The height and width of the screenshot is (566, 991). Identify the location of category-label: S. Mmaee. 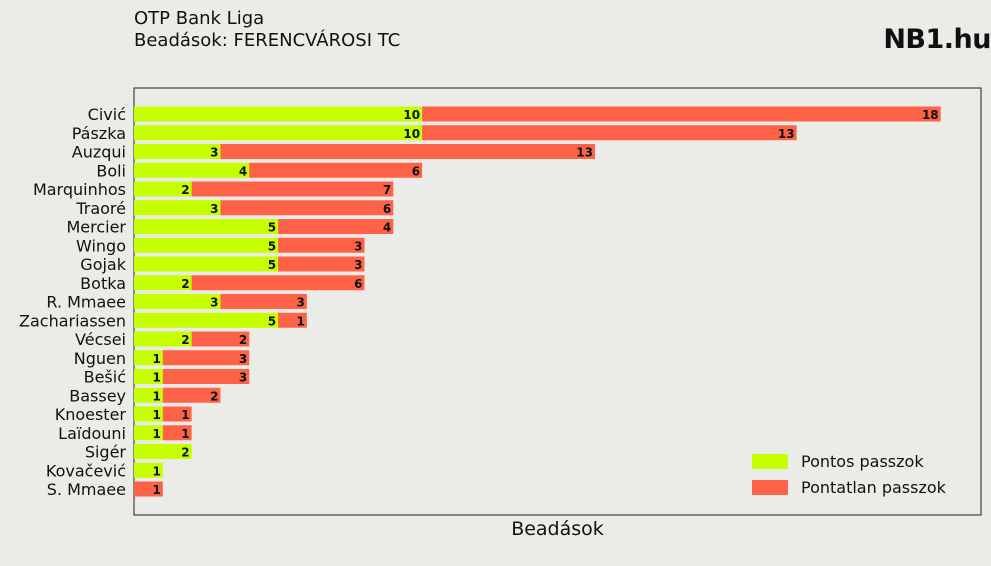
(86, 489).